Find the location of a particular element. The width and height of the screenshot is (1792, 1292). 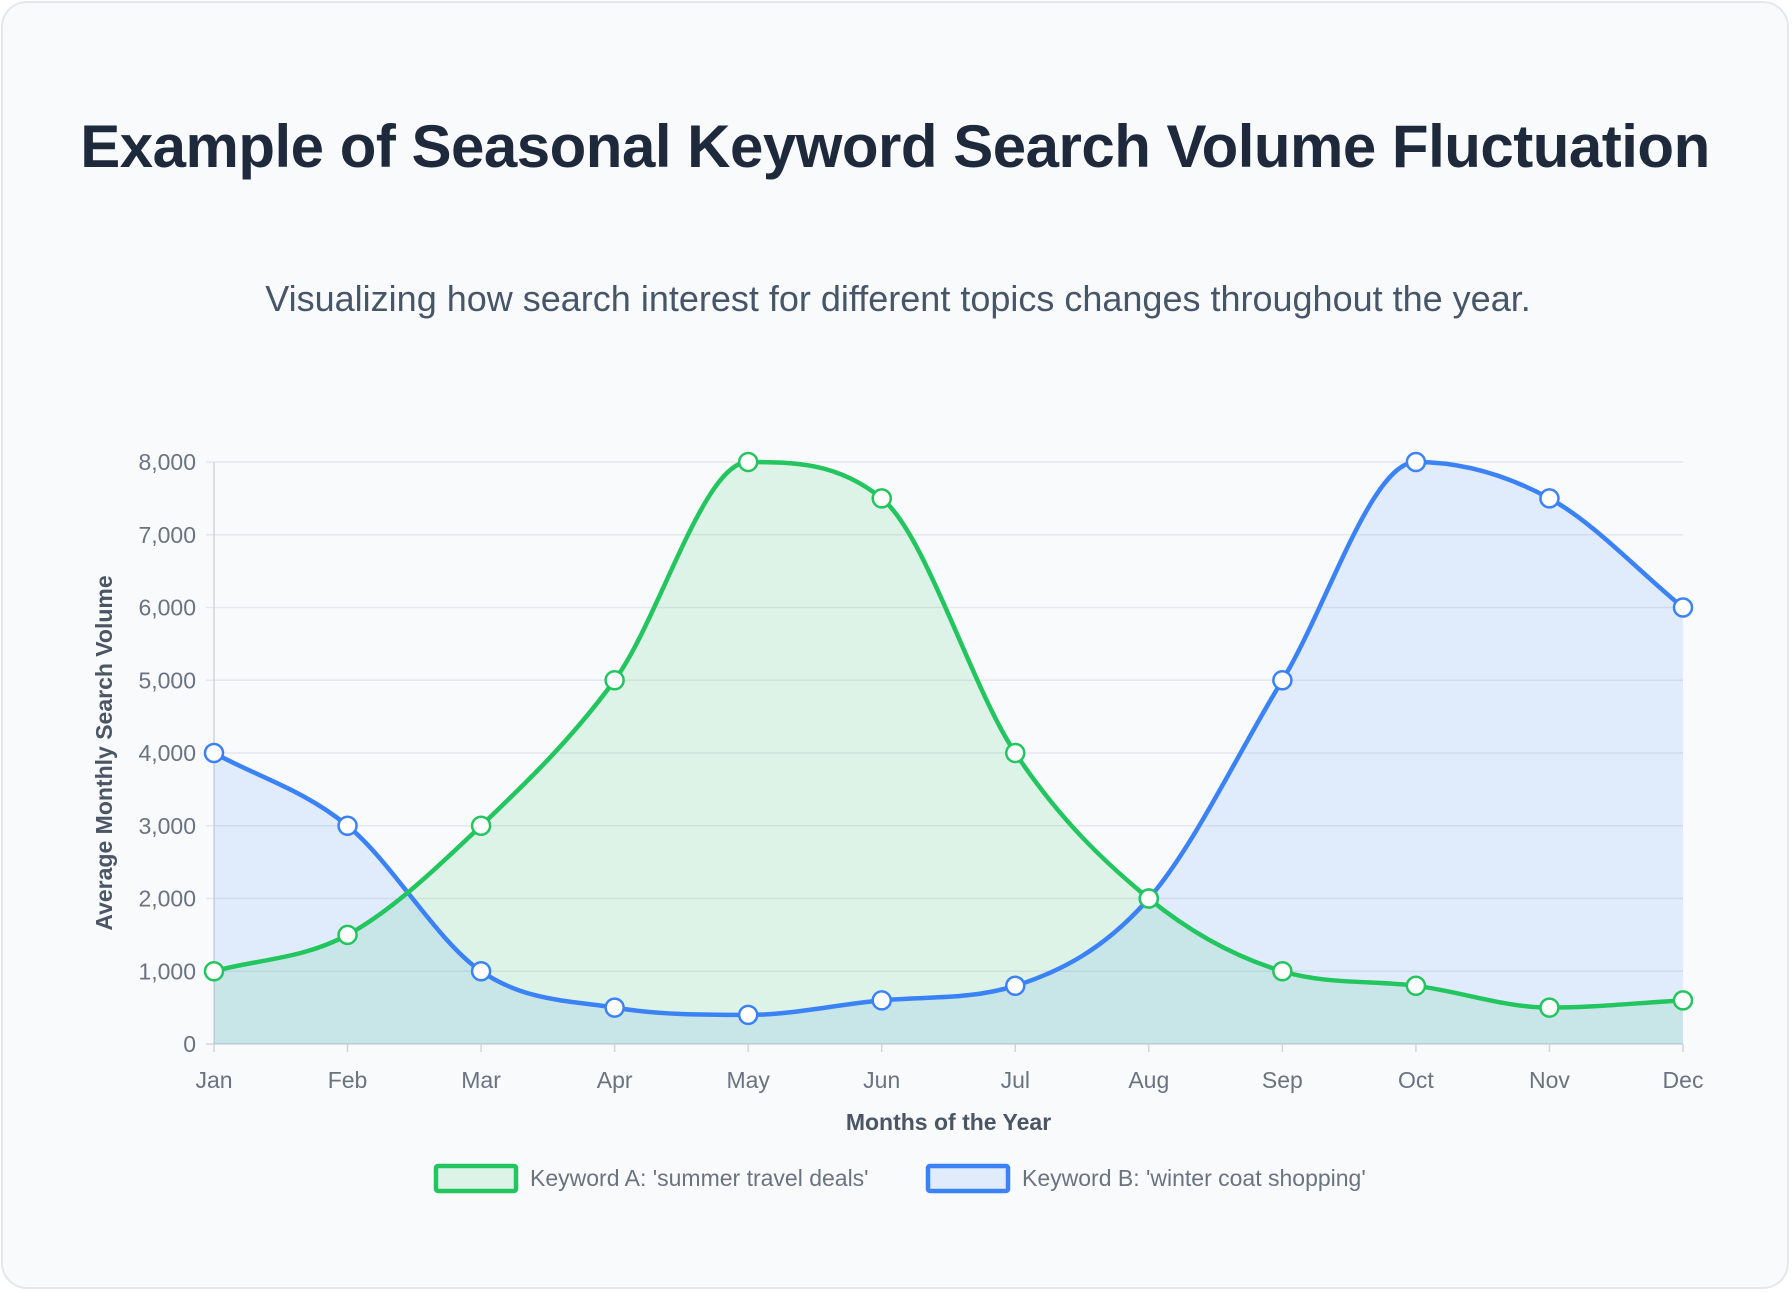

y-tick-label: 7,000 is located at coordinates (167, 535).